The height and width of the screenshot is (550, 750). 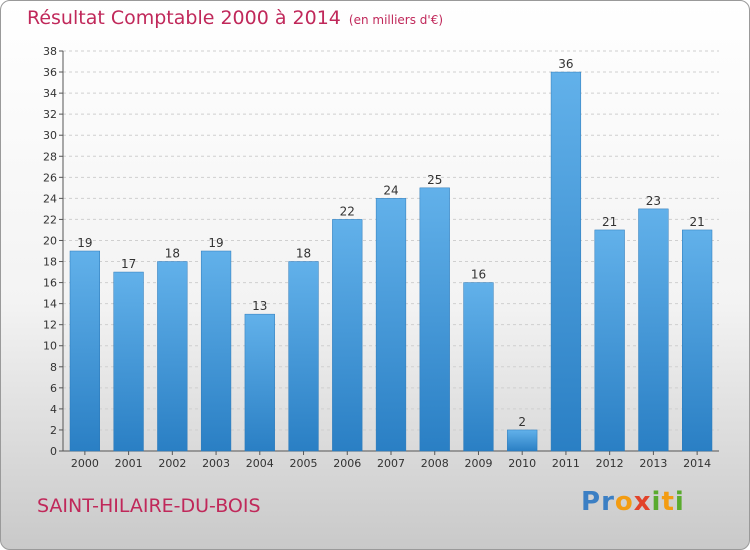 I want to click on proxiti-logo: Proxiti, so click(x=633, y=502).